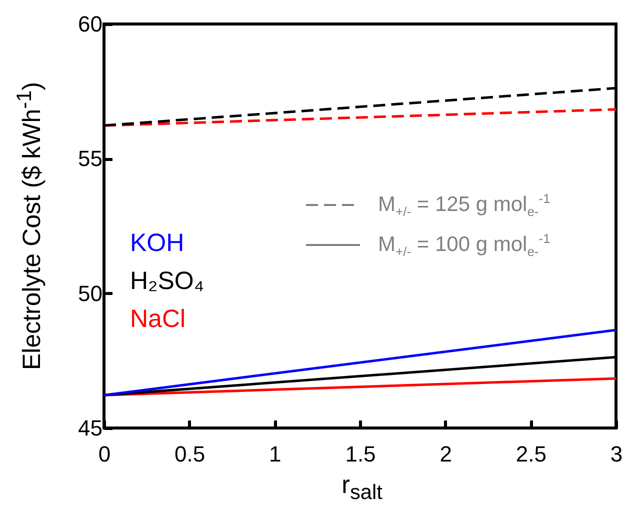  What do you see at coordinates (90, 159) in the screenshot?
I see `y-tick-label: 55` at bounding box center [90, 159].